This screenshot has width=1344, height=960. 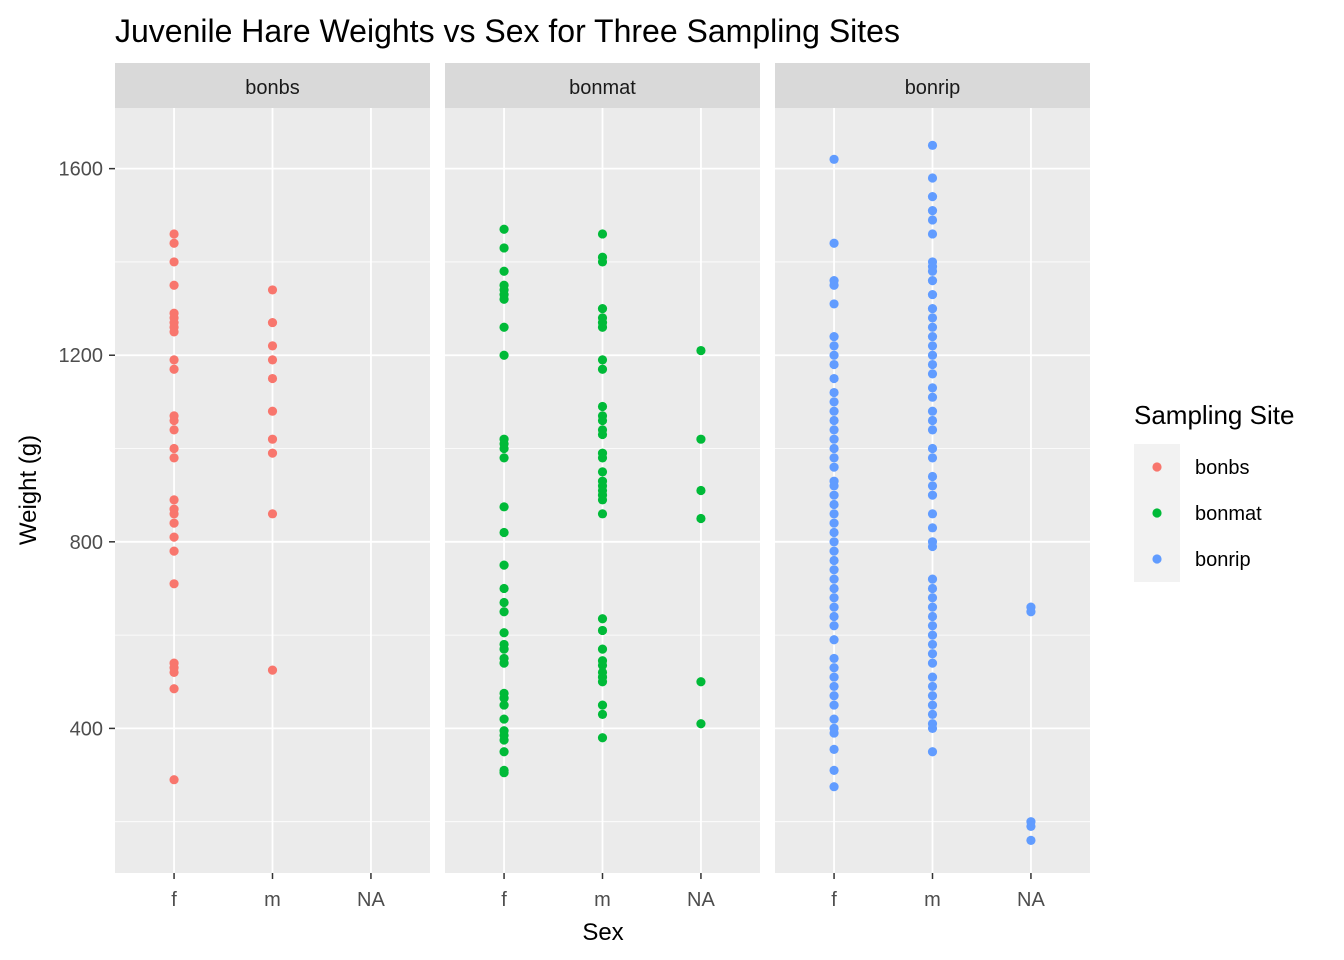 What do you see at coordinates (1157, 513) in the screenshot?
I see `legend-key-bonmat` at bounding box center [1157, 513].